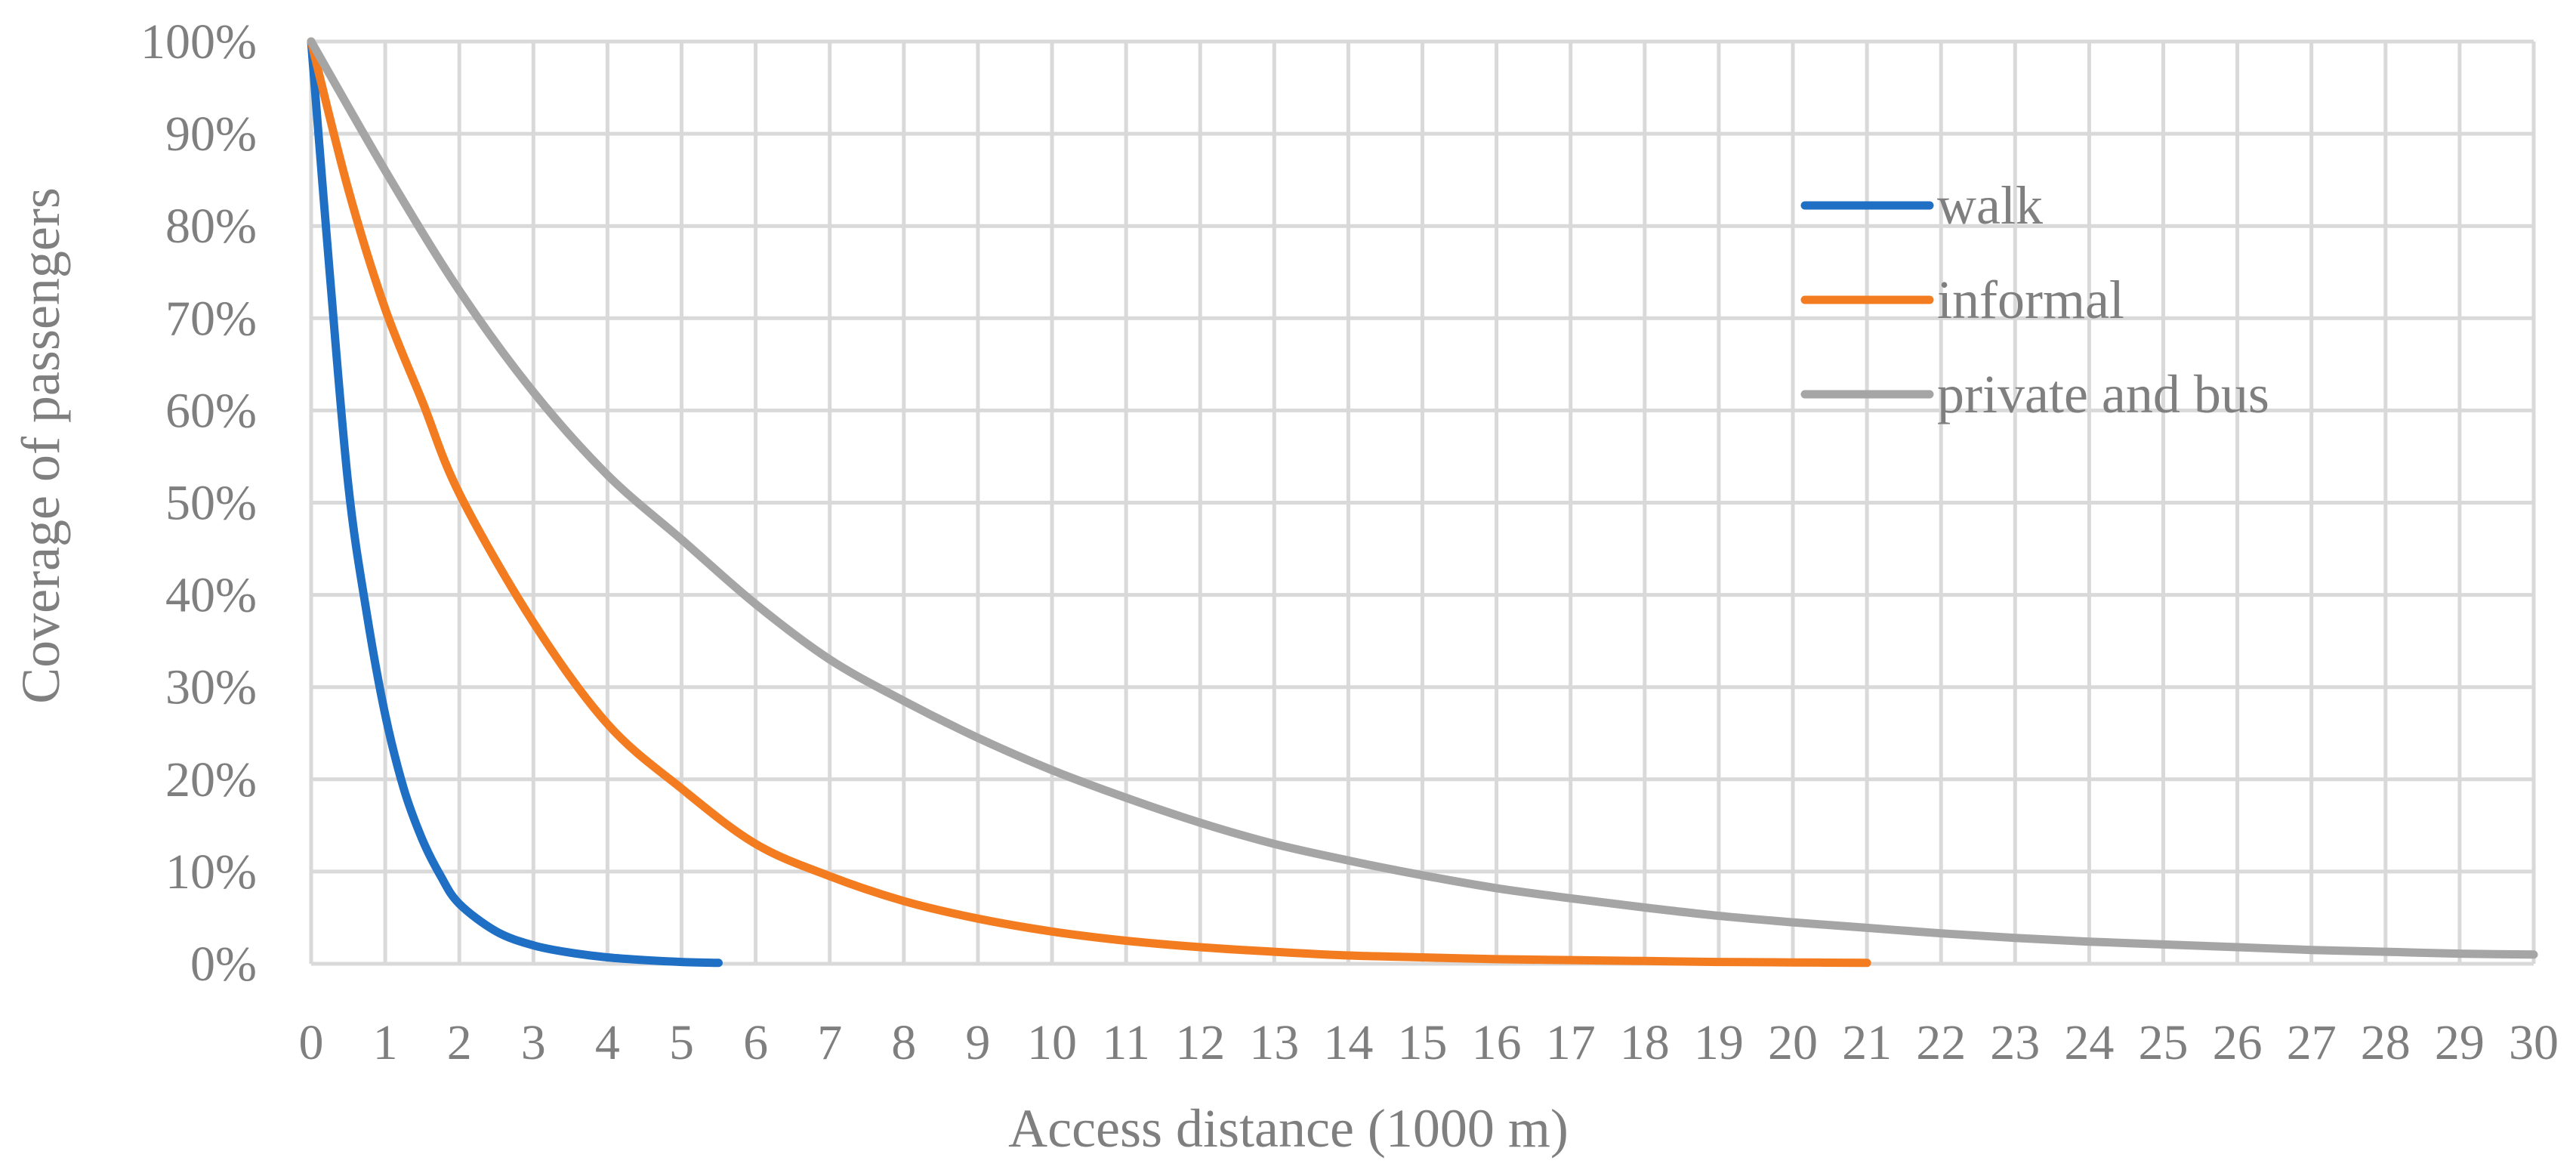 This screenshot has width=2576, height=1173. What do you see at coordinates (1867, 1042) in the screenshot?
I see `x-tick-label: 21` at bounding box center [1867, 1042].